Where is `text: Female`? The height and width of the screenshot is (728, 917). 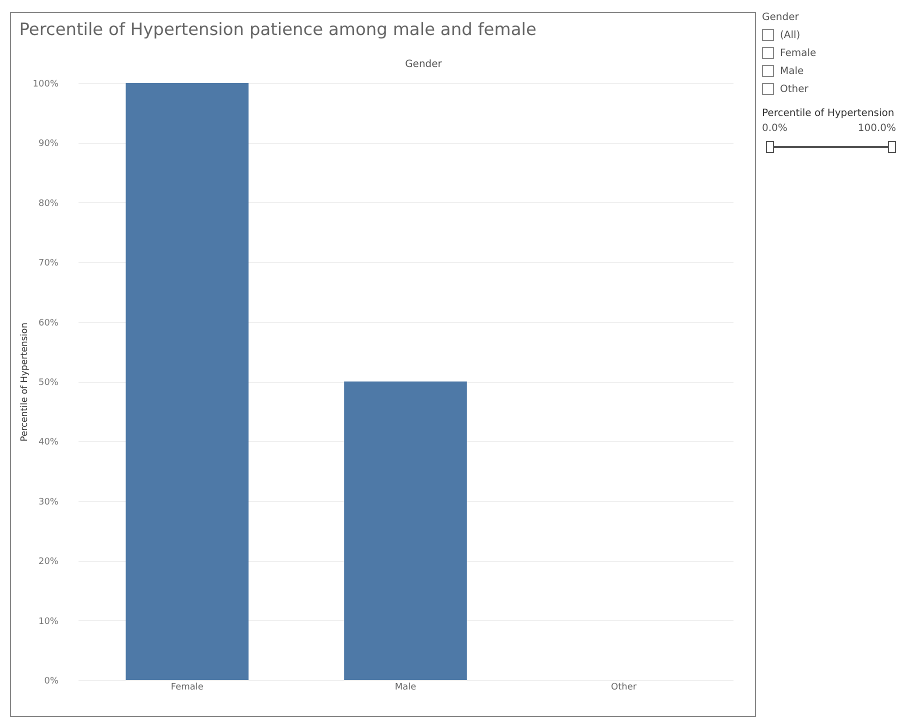
text: Female is located at coordinates (798, 53).